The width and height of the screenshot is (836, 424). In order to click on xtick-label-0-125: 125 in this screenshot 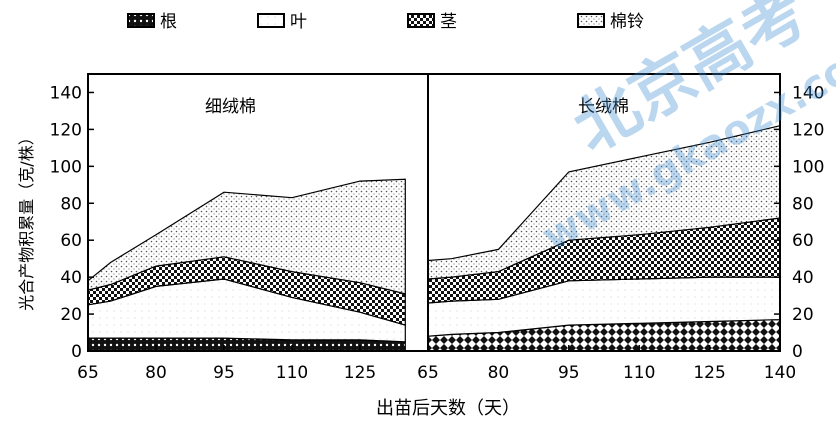, I will do `click(360, 373)`.